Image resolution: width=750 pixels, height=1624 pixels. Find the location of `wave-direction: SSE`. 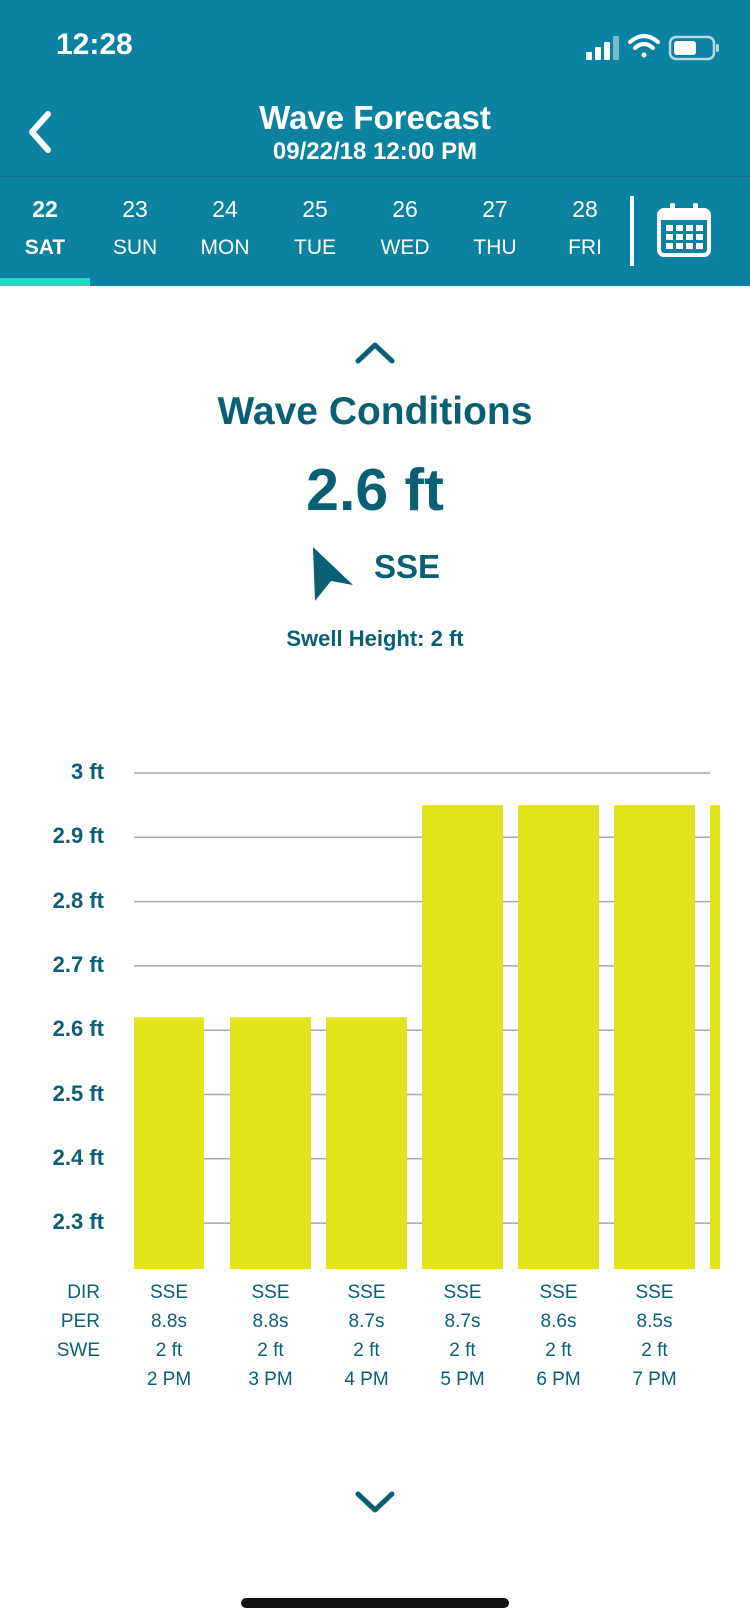

wave-direction: SSE is located at coordinates (407, 566).